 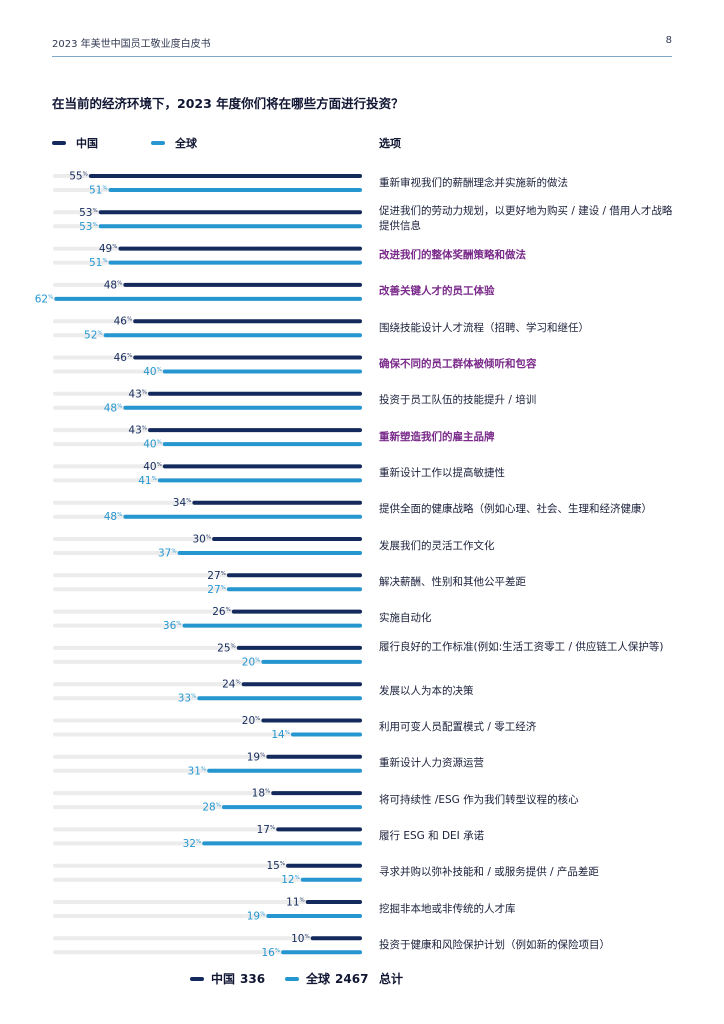 I want to click on bar-china-8-label: 43%, so click(x=137, y=431).